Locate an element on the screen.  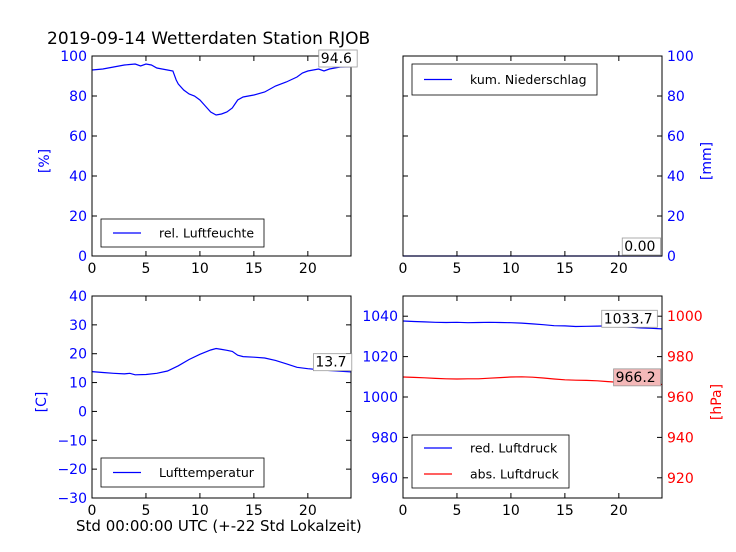
legend-label: abs. Luftdruck is located at coordinates (515, 474).